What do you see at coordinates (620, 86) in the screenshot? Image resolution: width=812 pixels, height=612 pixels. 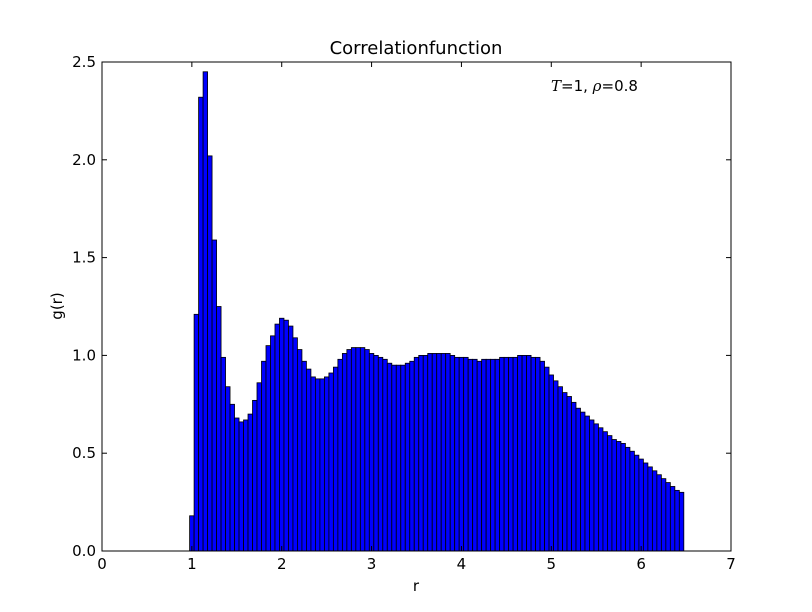 I see `density-value: =0.8` at bounding box center [620, 86].